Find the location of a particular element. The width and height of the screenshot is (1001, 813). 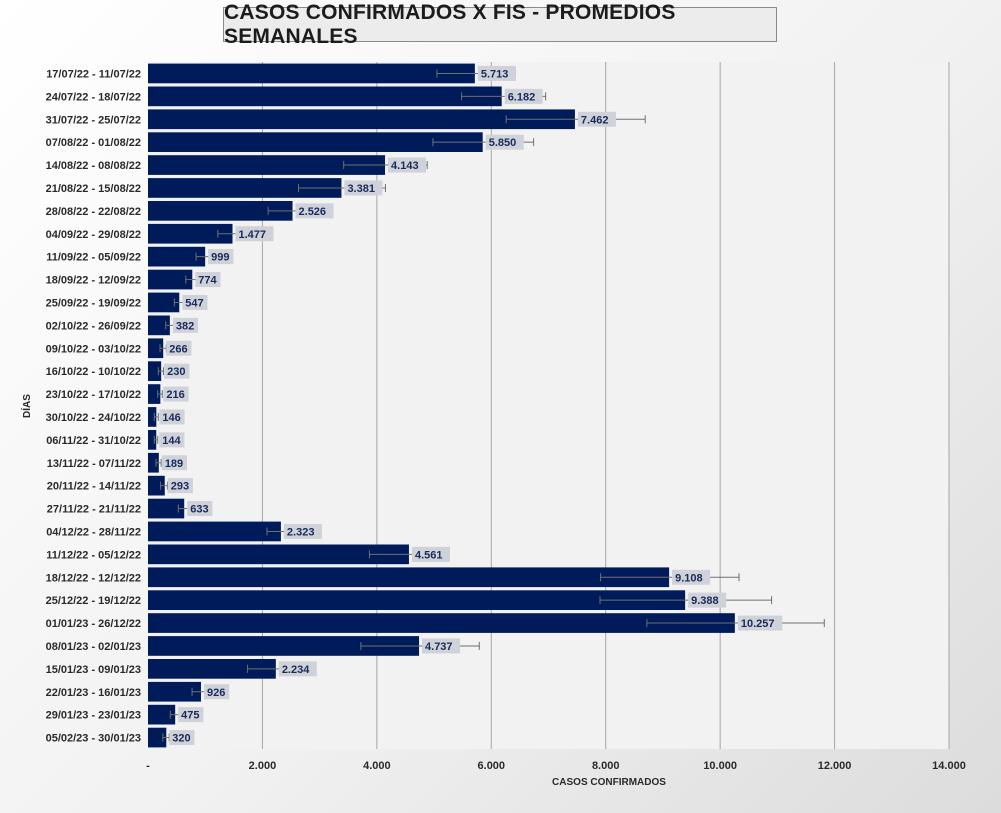

category-label: 07/08/22 - 01/08/22 is located at coordinates (93, 143).